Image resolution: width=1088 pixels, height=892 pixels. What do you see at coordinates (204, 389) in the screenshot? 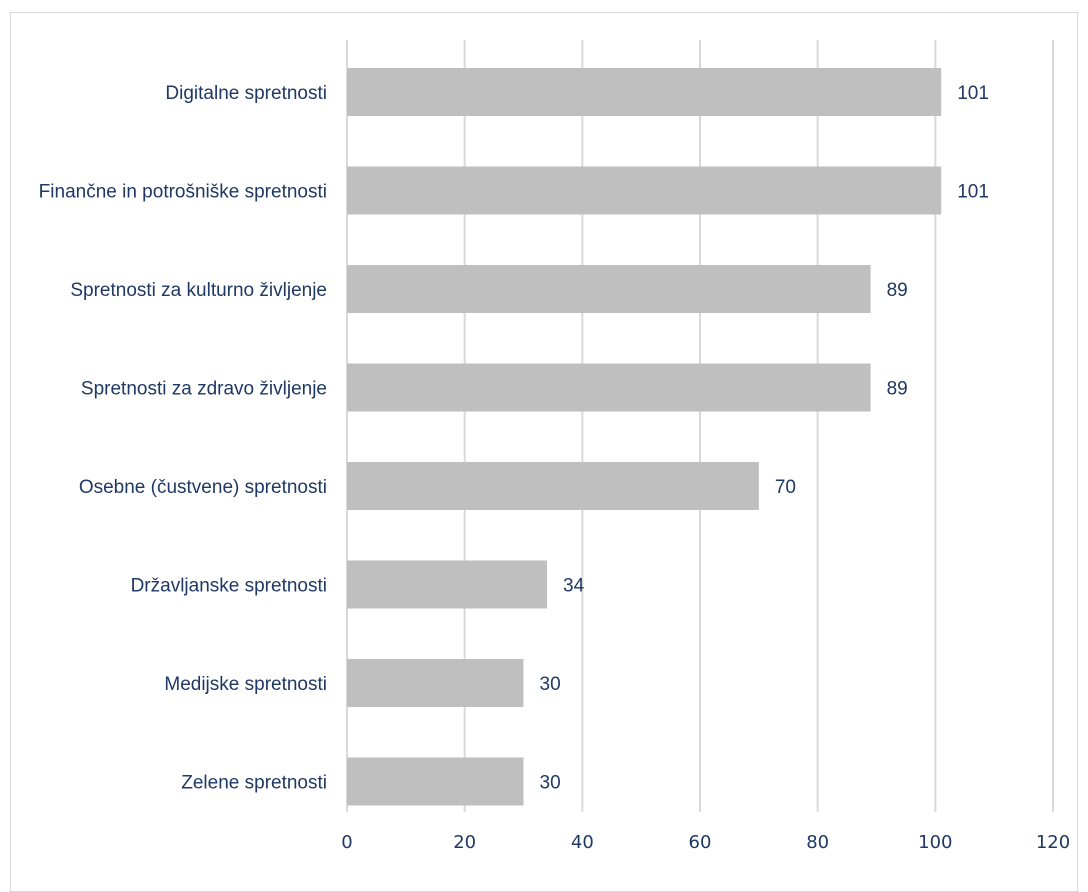
I see `category-label-3: Spretnosti za zdravo življenje` at bounding box center [204, 389].